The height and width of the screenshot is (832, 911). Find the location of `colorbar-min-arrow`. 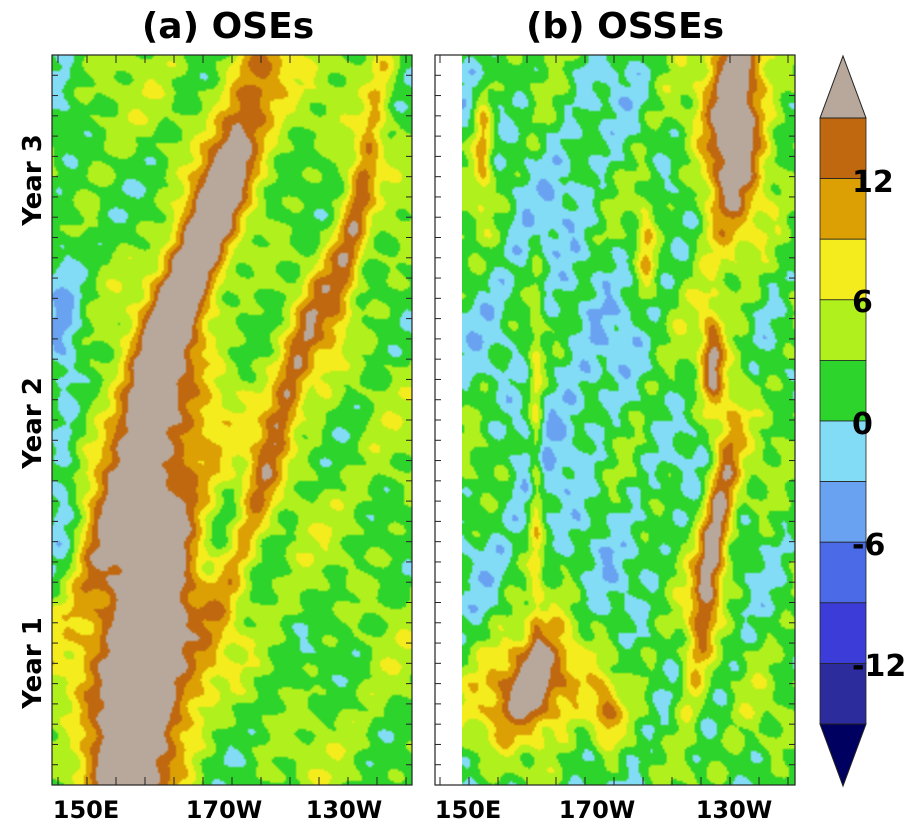

colorbar-min-arrow is located at coordinates (843, 755).